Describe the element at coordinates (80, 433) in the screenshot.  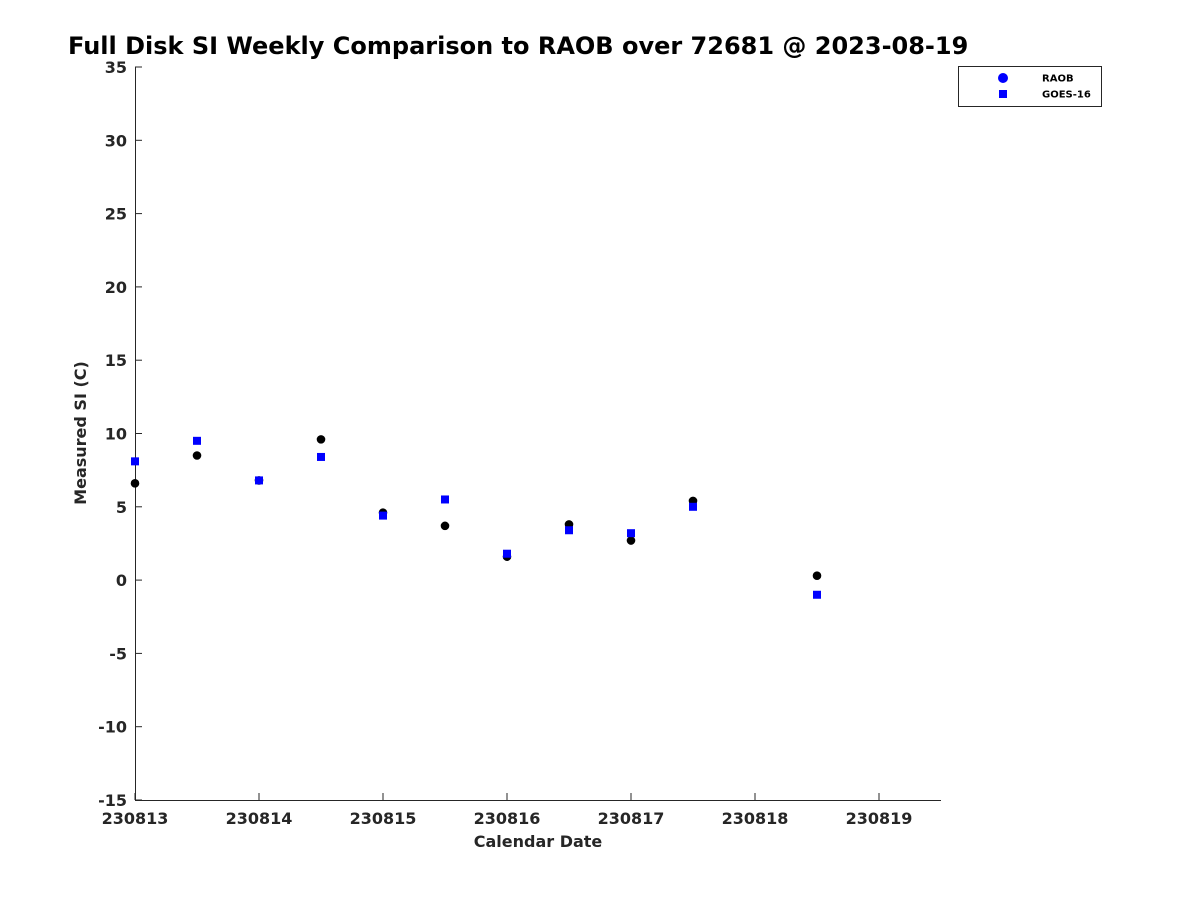
I see `y-axis-label: Measured SI (C)` at that location.